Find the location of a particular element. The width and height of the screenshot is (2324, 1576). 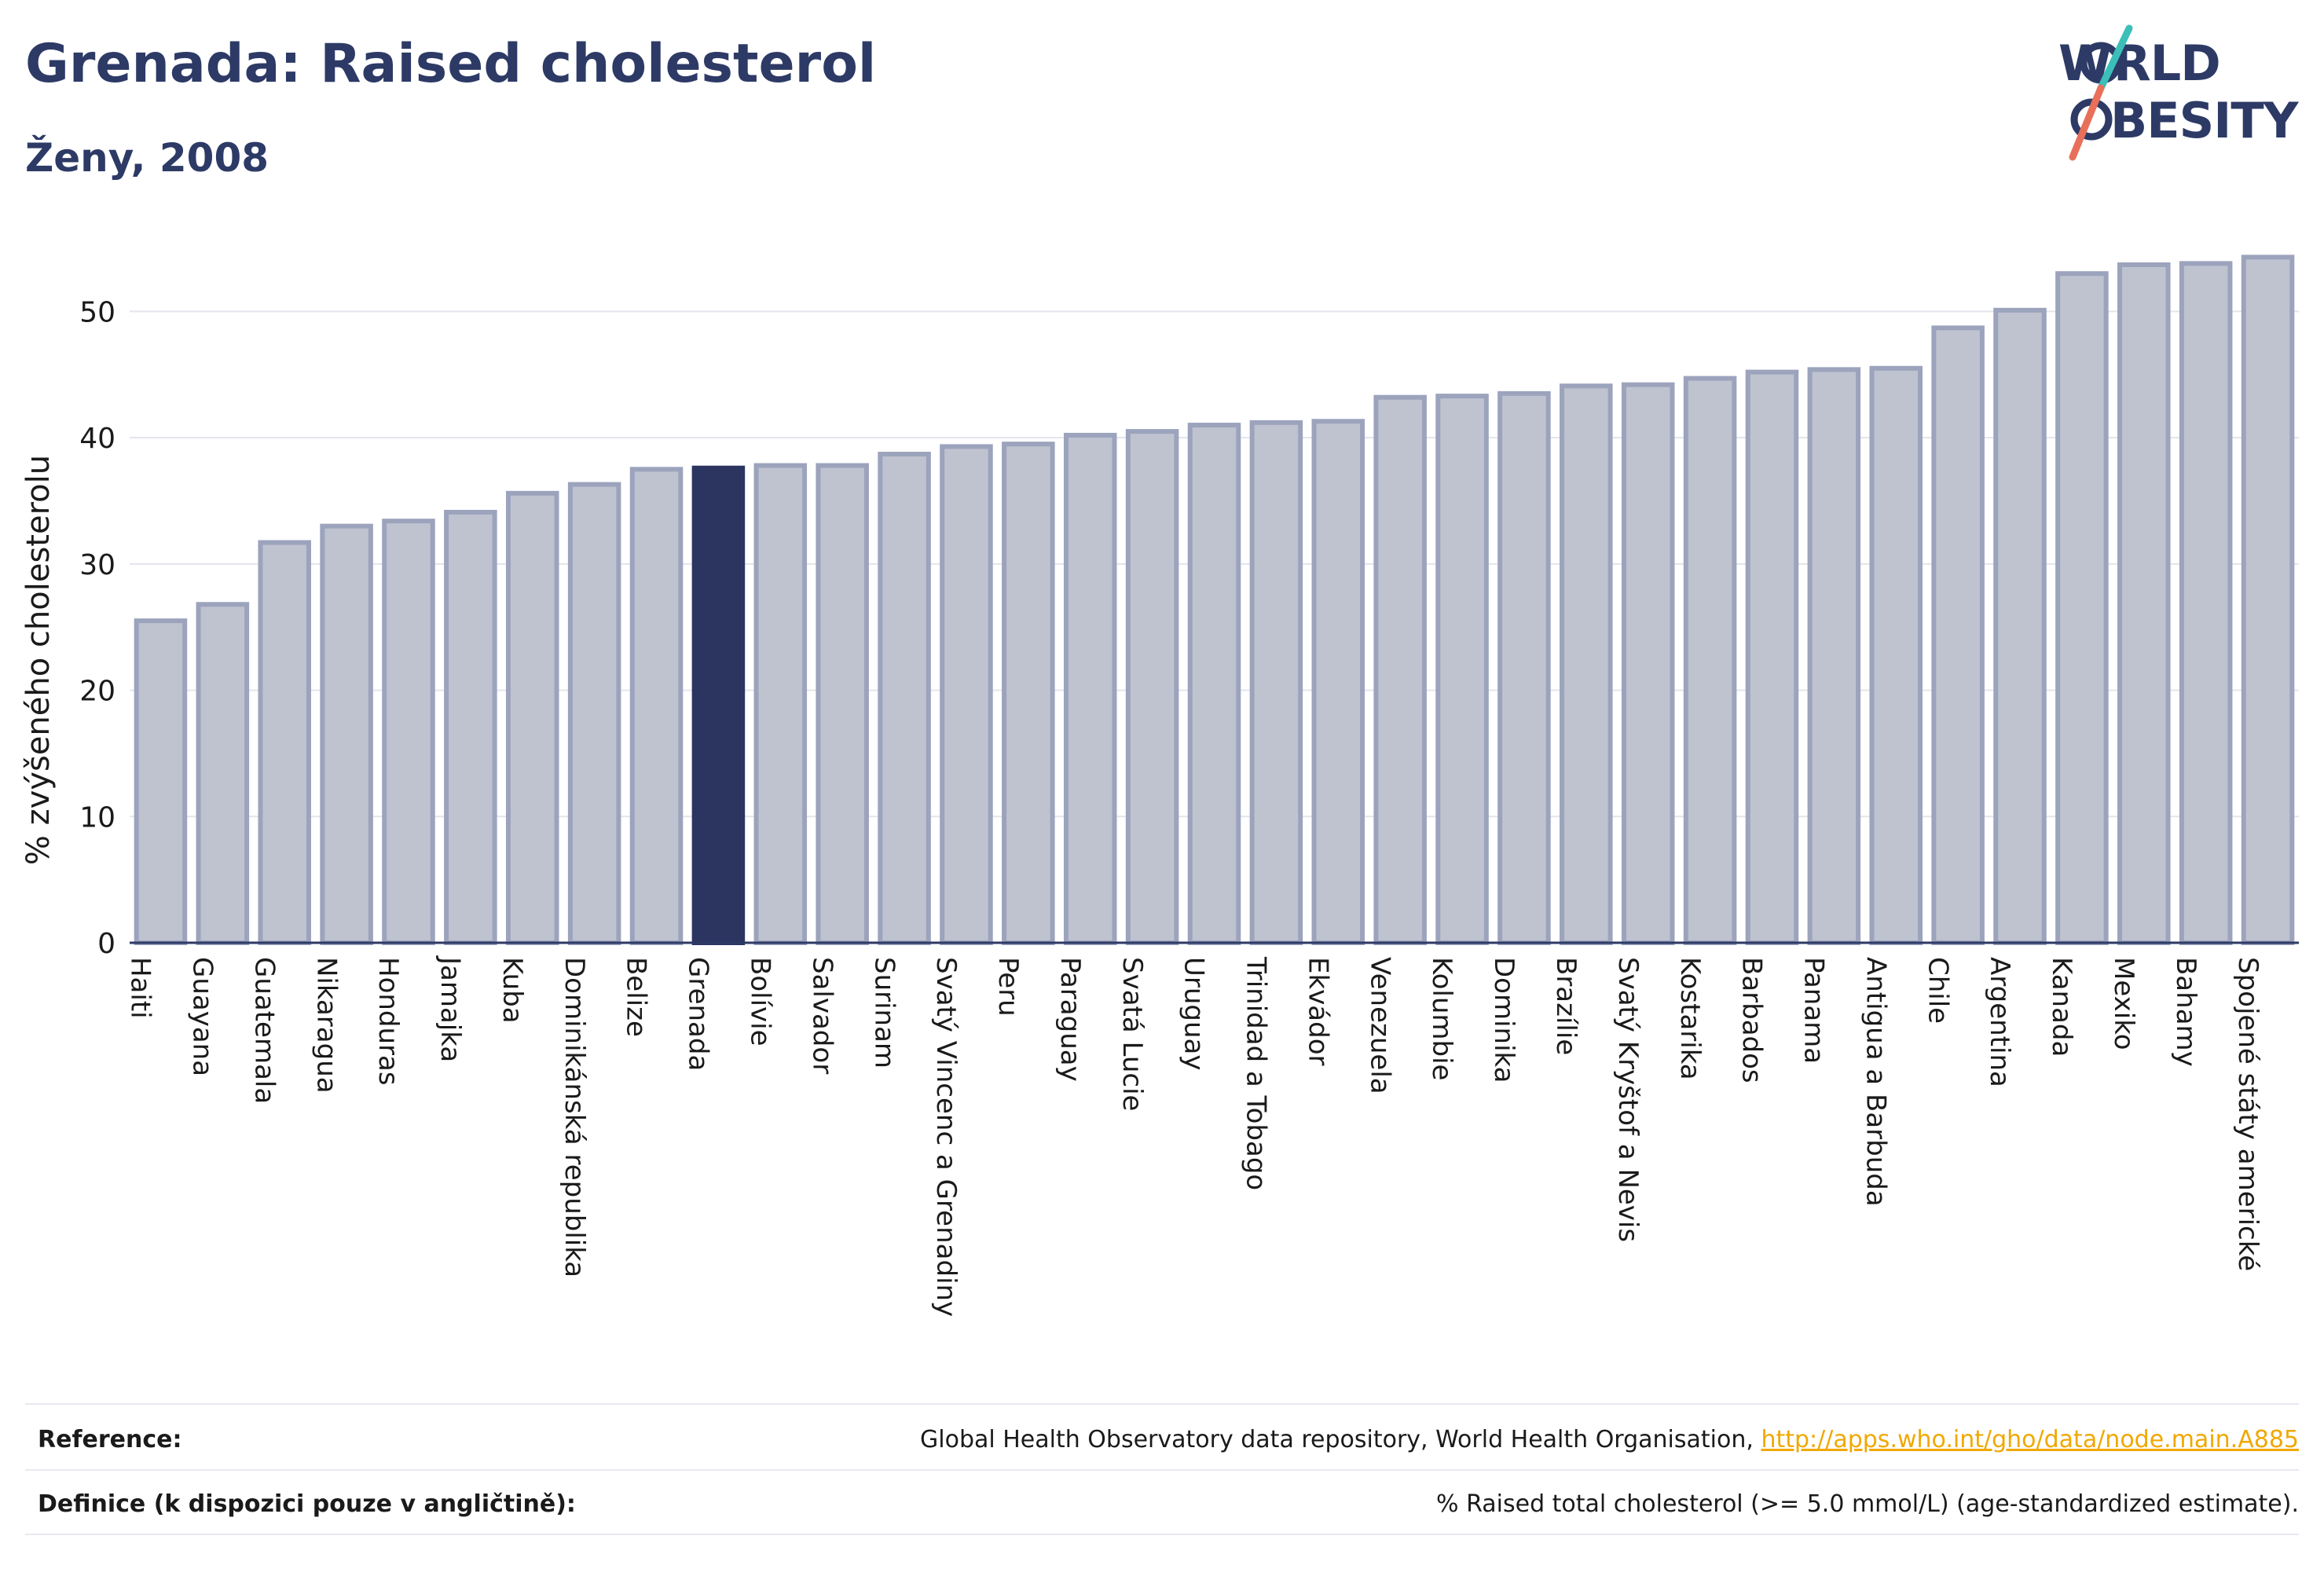

logo-text-obesity: BESITY is located at coordinates (2205, 120).